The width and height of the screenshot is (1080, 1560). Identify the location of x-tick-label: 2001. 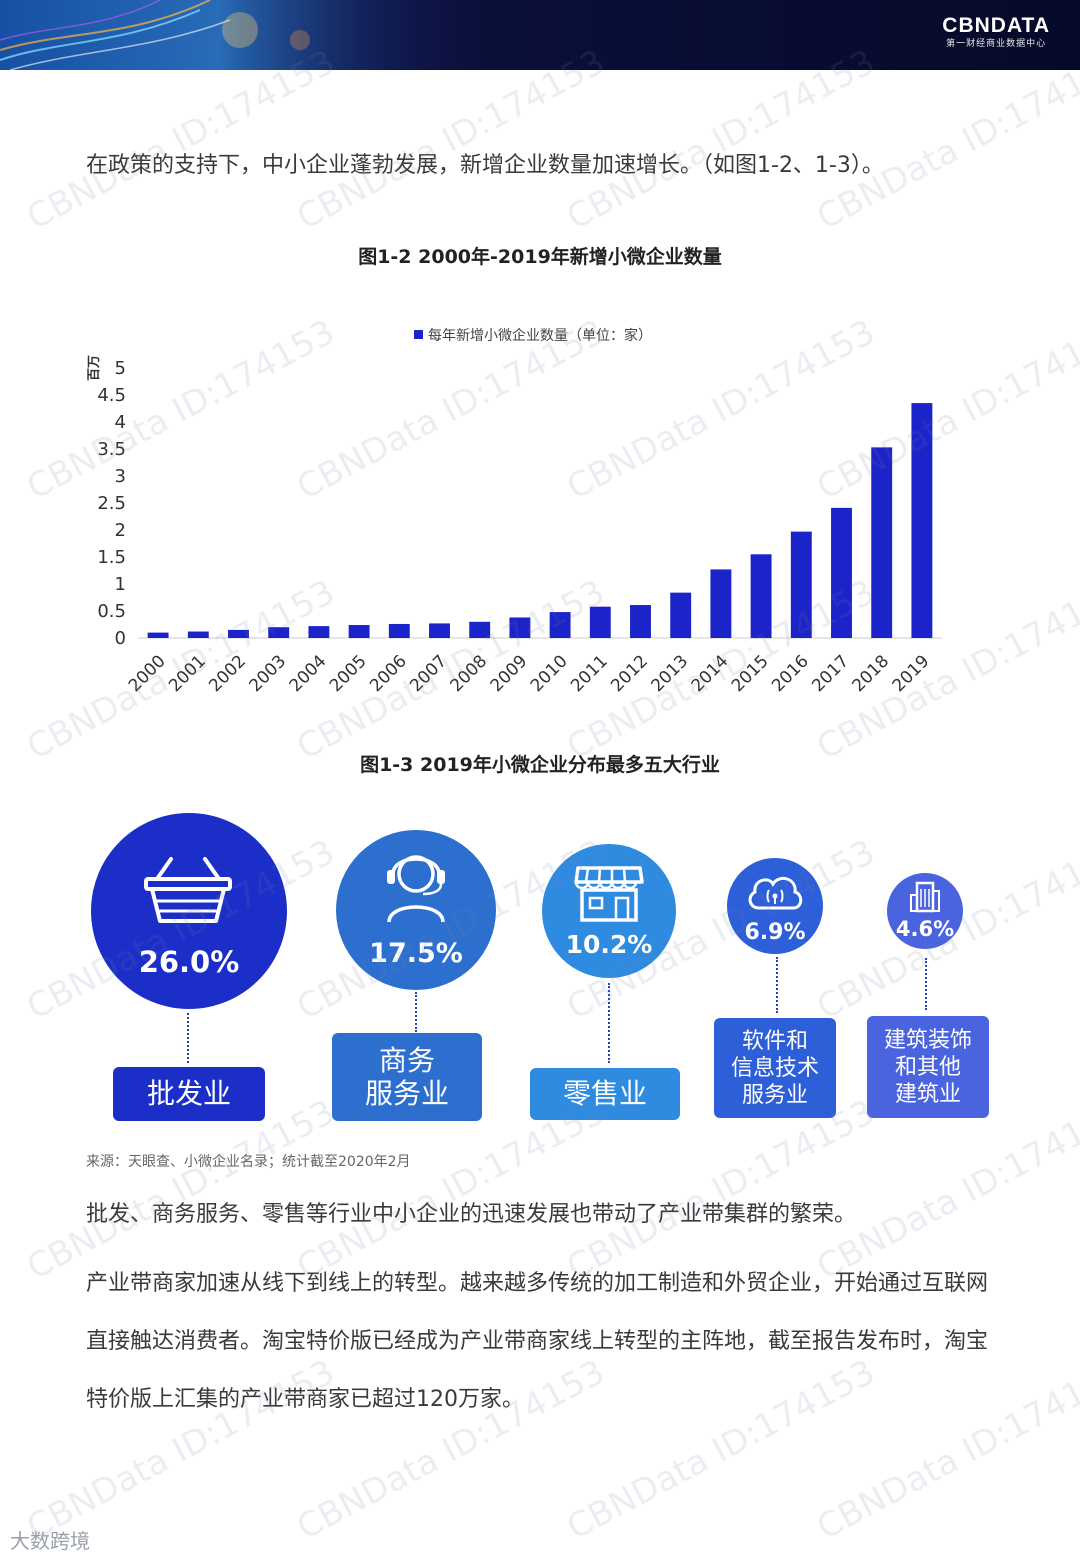
(187, 673).